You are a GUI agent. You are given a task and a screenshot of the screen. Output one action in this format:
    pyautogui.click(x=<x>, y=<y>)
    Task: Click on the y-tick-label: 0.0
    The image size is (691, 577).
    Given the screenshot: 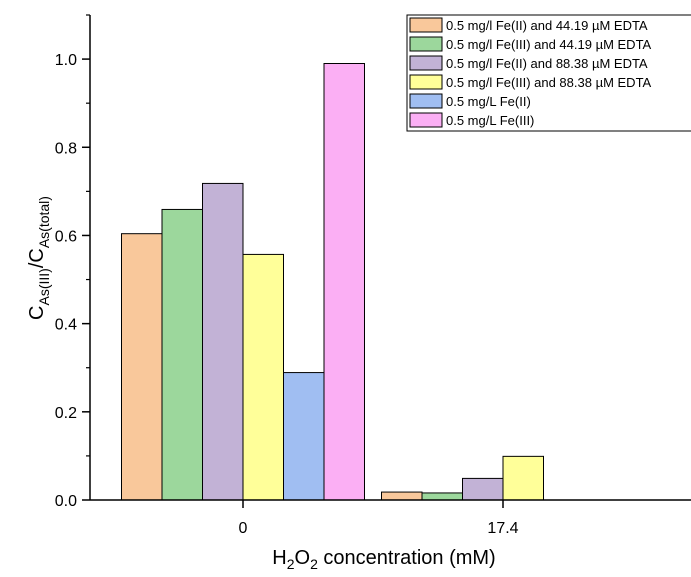 What is the action you would take?
    pyautogui.click(x=66, y=501)
    